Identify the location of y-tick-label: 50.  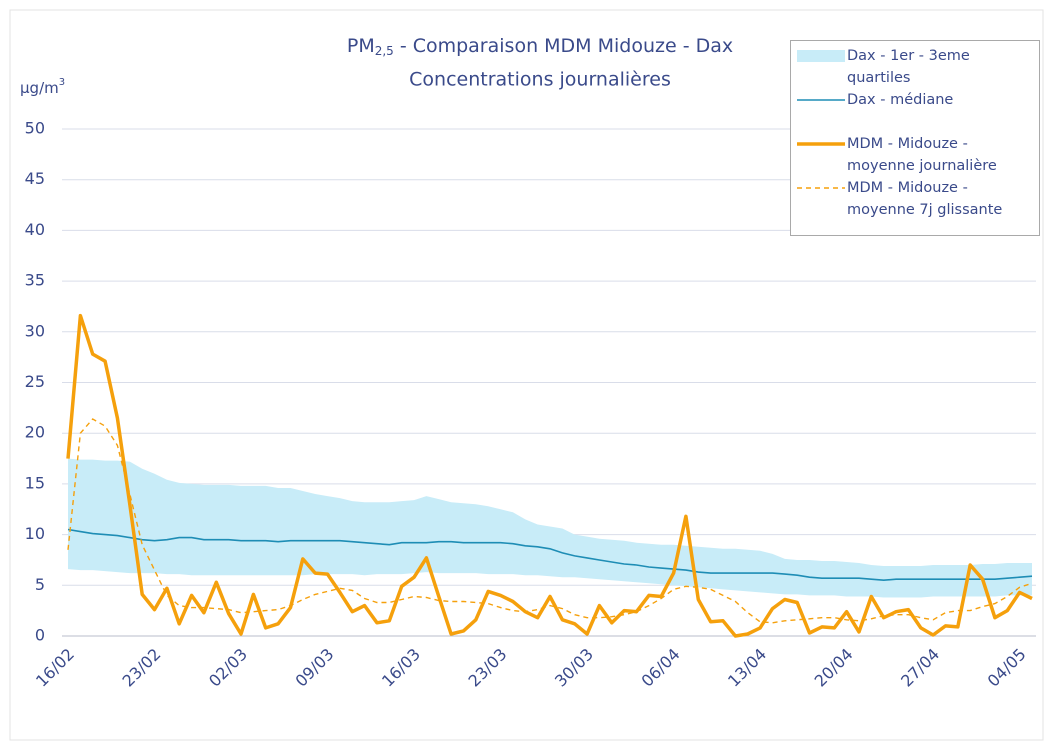
(35, 128).